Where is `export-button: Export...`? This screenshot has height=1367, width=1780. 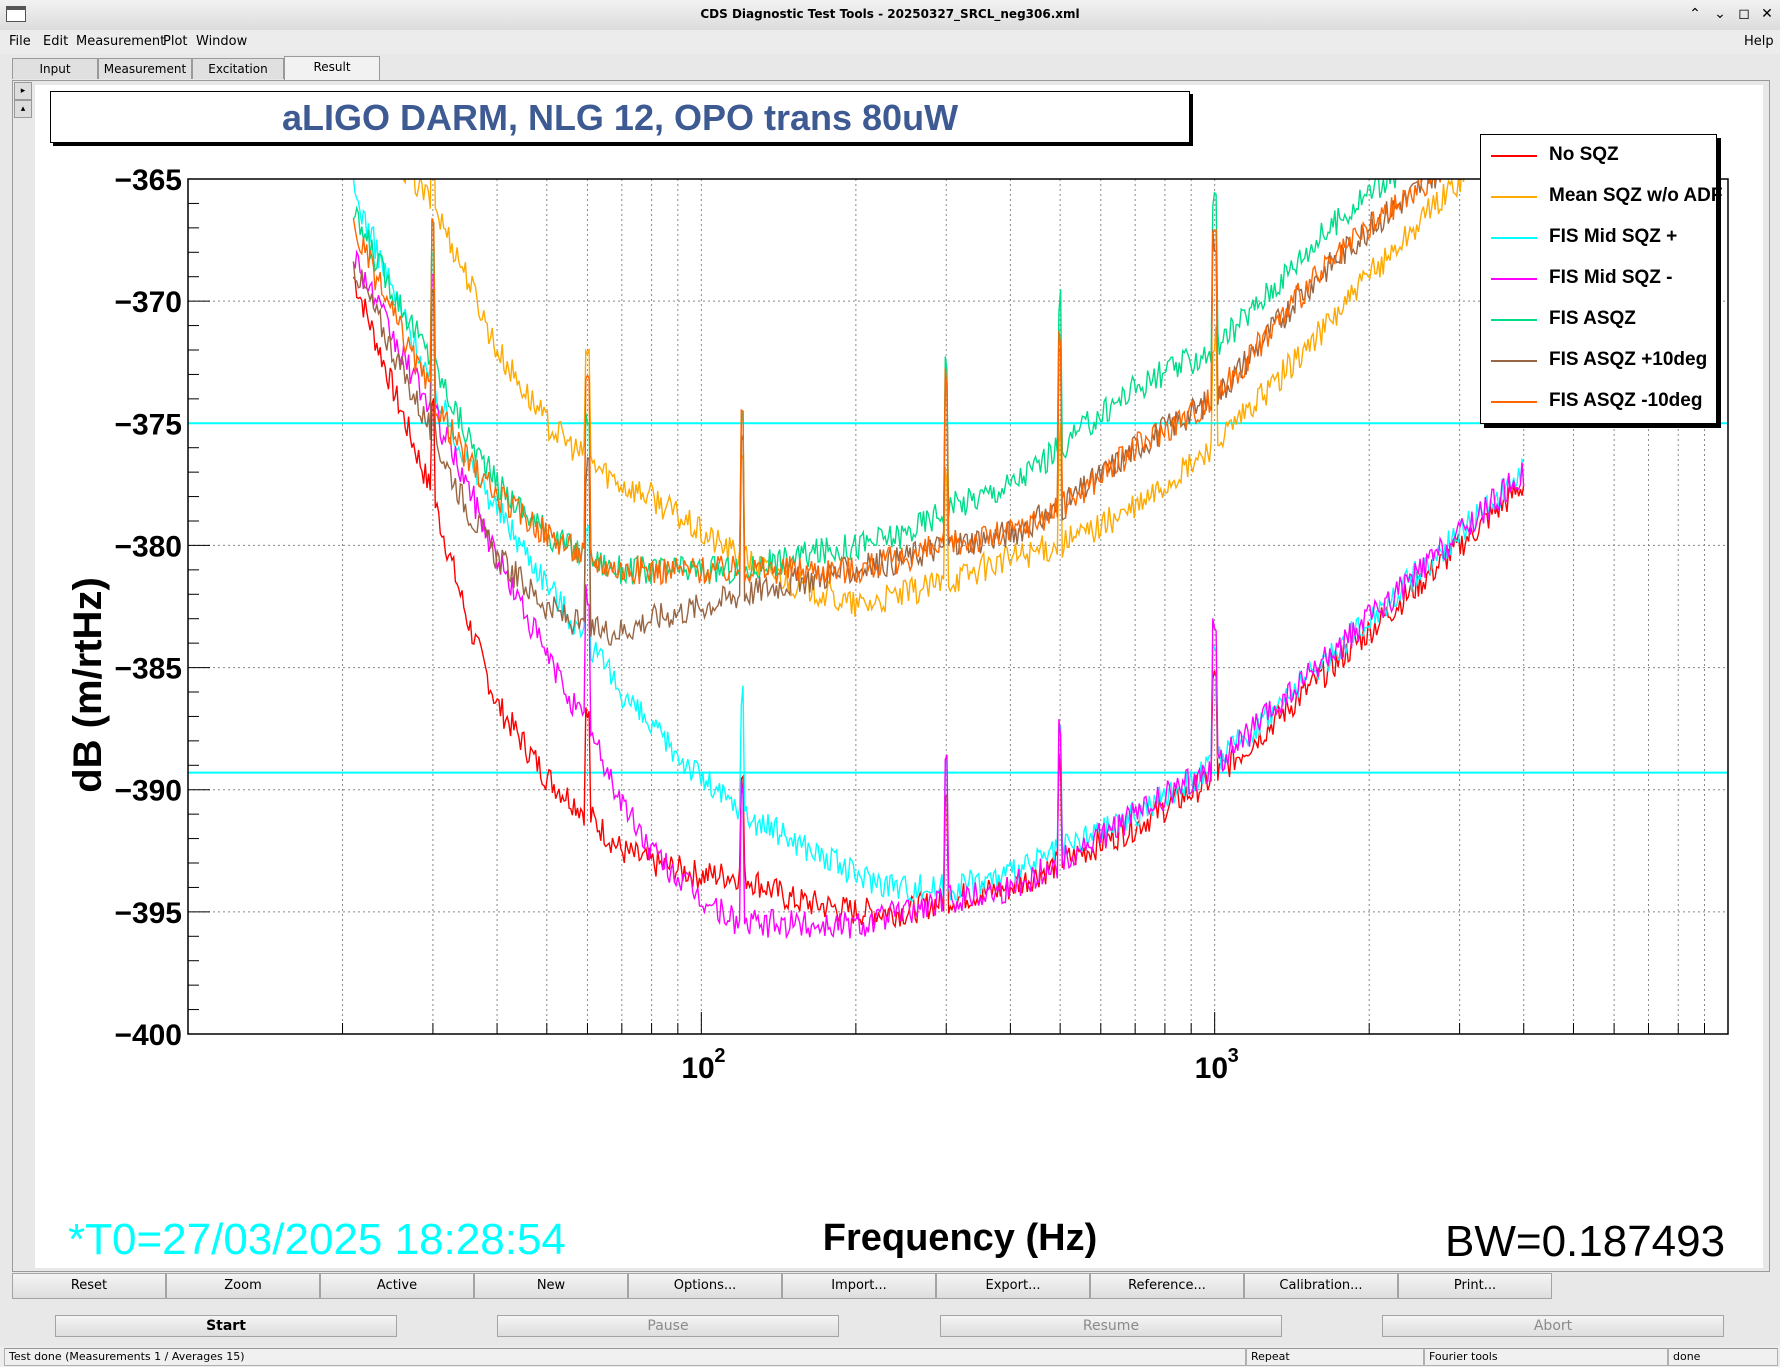
export-button: Export... is located at coordinates (1013, 1286).